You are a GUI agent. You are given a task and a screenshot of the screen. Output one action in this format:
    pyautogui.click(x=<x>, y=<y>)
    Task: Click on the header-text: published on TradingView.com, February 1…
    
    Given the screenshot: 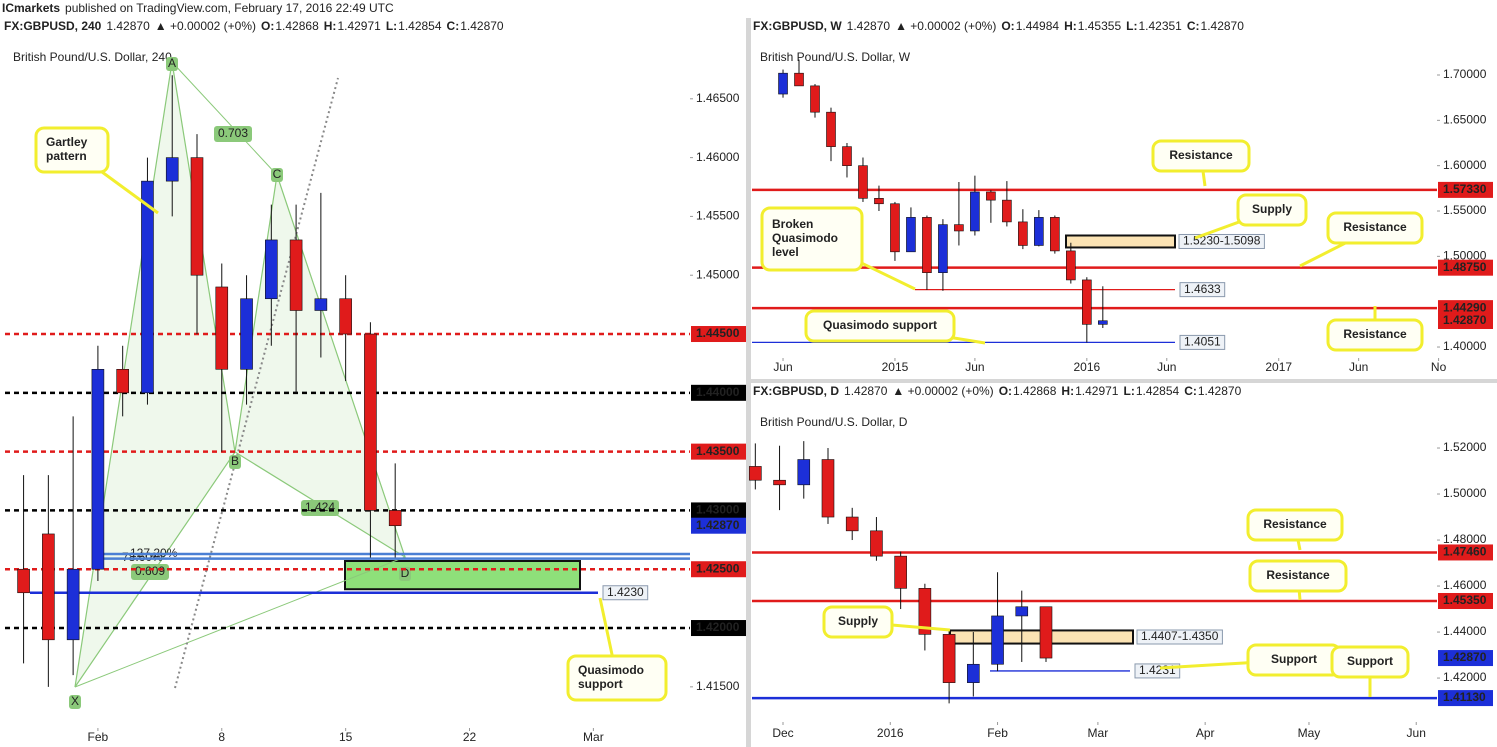 What is the action you would take?
    pyautogui.click(x=229, y=8)
    